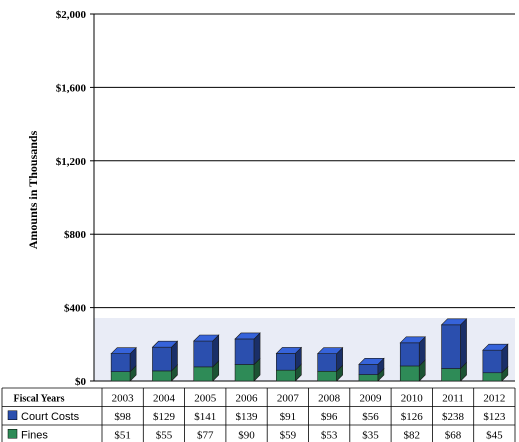 This screenshot has height=442, width=519. What do you see at coordinates (370, 435) in the screenshot?
I see `table-value-cell: $35` at bounding box center [370, 435].